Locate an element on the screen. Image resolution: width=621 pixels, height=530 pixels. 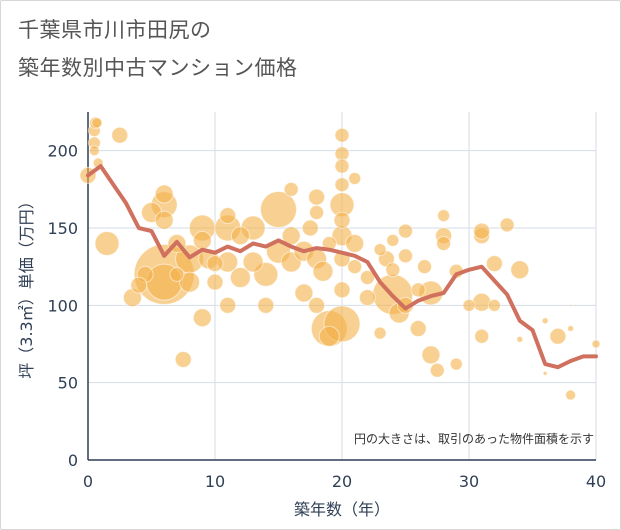
x-tick-label: 0 is located at coordinates (88, 481).